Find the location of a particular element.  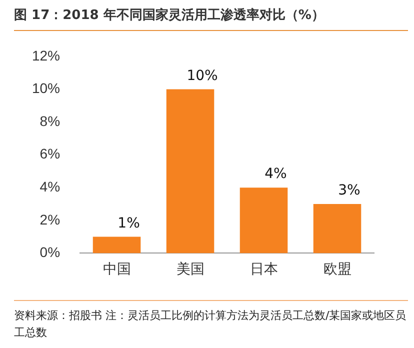

data-label: 10% is located at coordinates (202, 76).